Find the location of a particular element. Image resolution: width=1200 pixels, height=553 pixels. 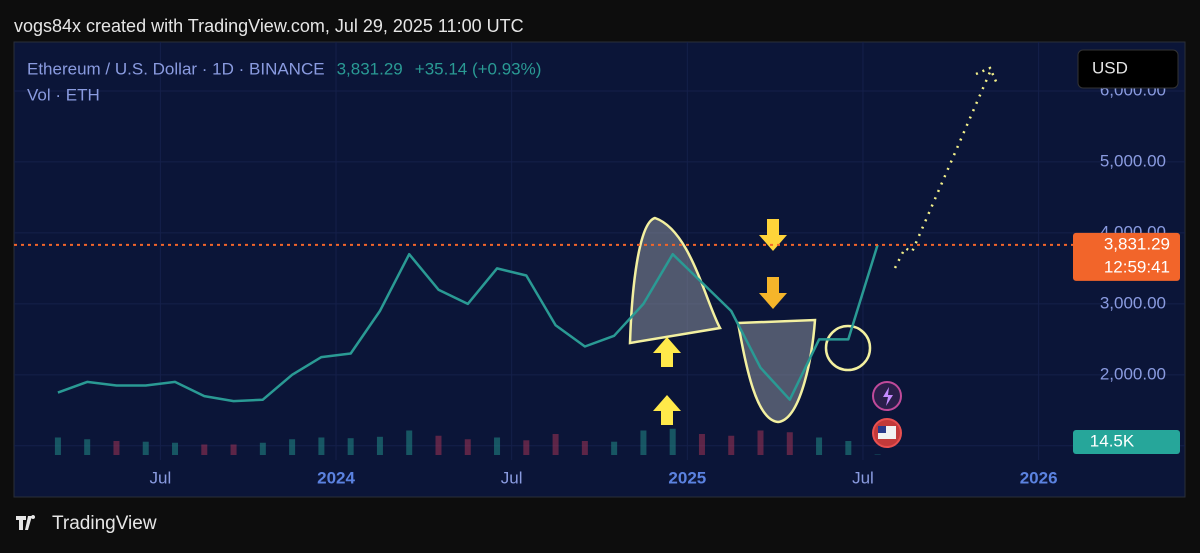

currency-button is located at coordinates (1128, 69).